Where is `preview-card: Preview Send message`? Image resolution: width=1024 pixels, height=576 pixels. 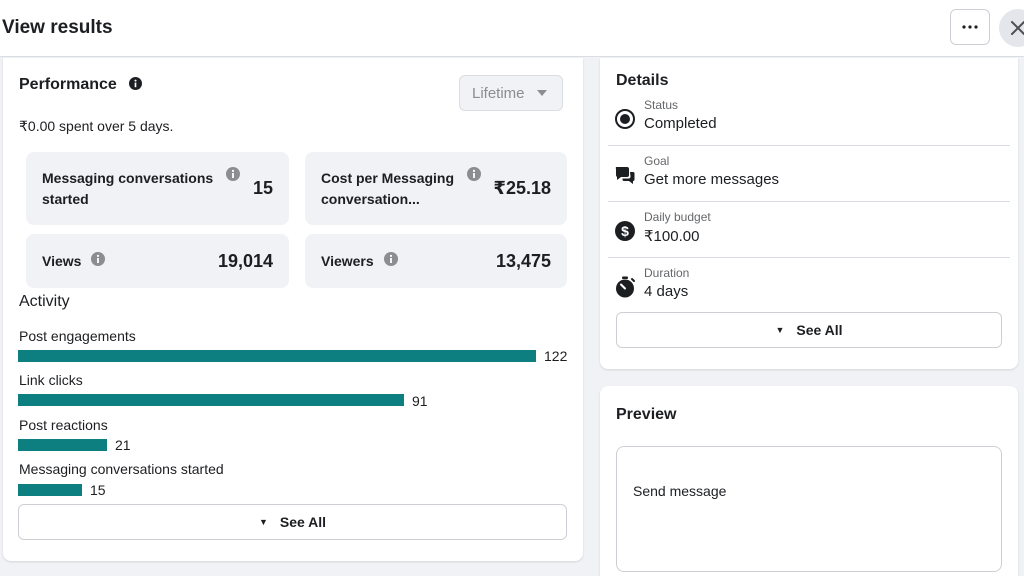
preview-card: Preview Send message is located at coordinates (809, 481).